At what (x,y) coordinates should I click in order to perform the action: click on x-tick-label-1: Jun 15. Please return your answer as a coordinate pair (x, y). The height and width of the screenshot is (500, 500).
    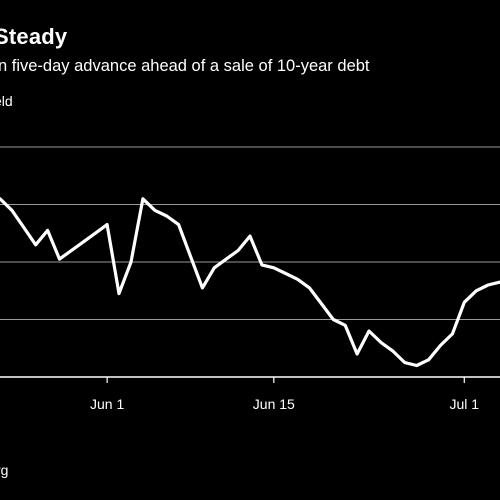
    Looking at the image, I should click on (274, 404).